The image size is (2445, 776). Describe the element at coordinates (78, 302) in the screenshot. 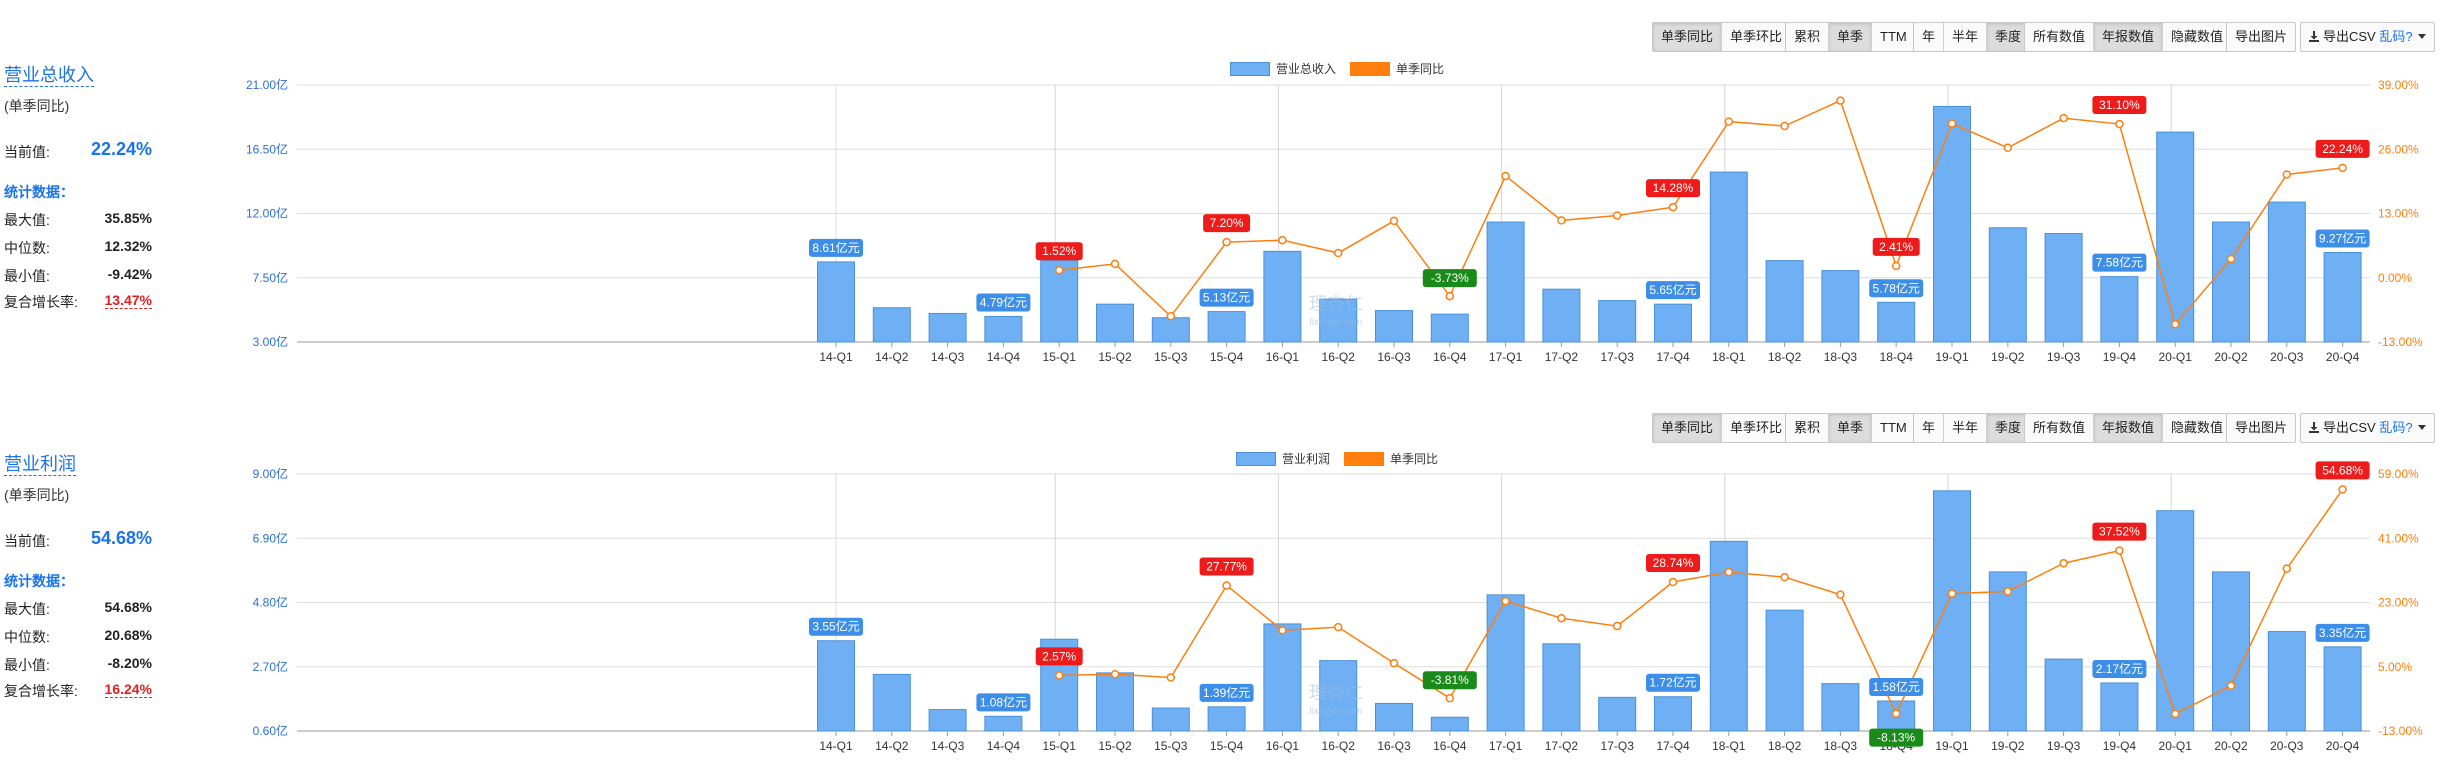

I see `stat-row-cagr: 复合增长率: 13.47%` at that location.